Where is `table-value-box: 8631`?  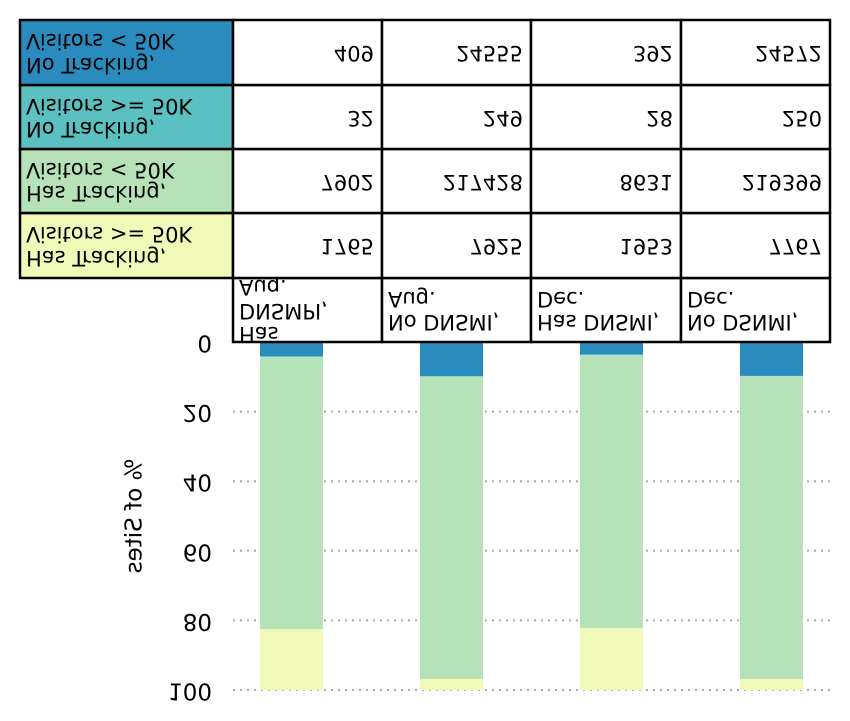
table-value-box: 8631 is located at coordinates (646, 181).